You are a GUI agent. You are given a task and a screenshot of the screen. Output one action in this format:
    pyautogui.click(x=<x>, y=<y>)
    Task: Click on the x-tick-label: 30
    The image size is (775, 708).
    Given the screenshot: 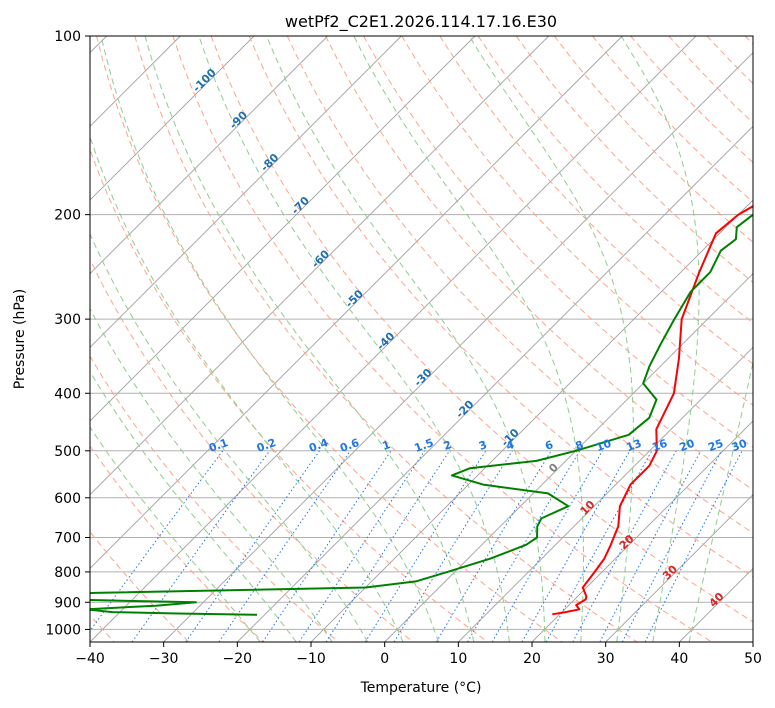 What is the action you would take?
    pyautogui.click(x=606, y=659)
    